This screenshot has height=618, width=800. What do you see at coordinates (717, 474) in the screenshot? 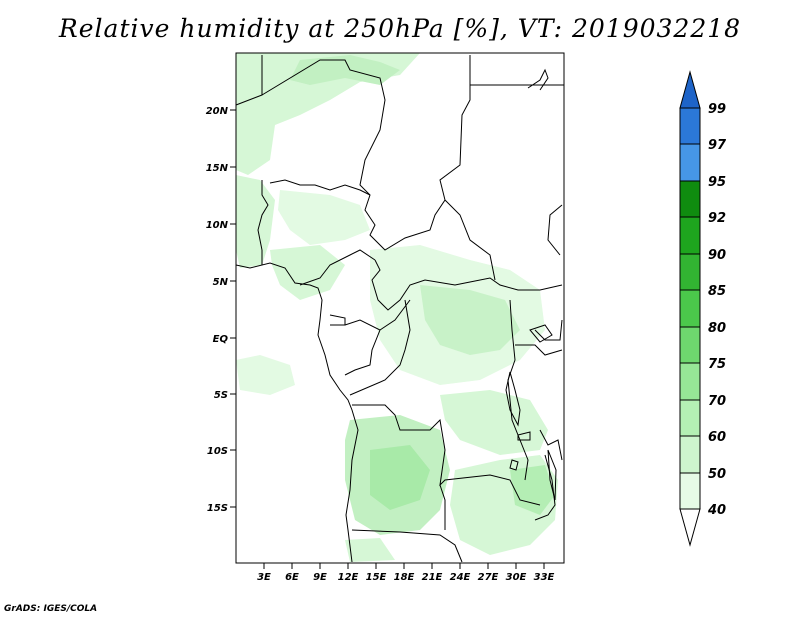
I see `colorbar-label: 50` at bounding box center [717, 474].